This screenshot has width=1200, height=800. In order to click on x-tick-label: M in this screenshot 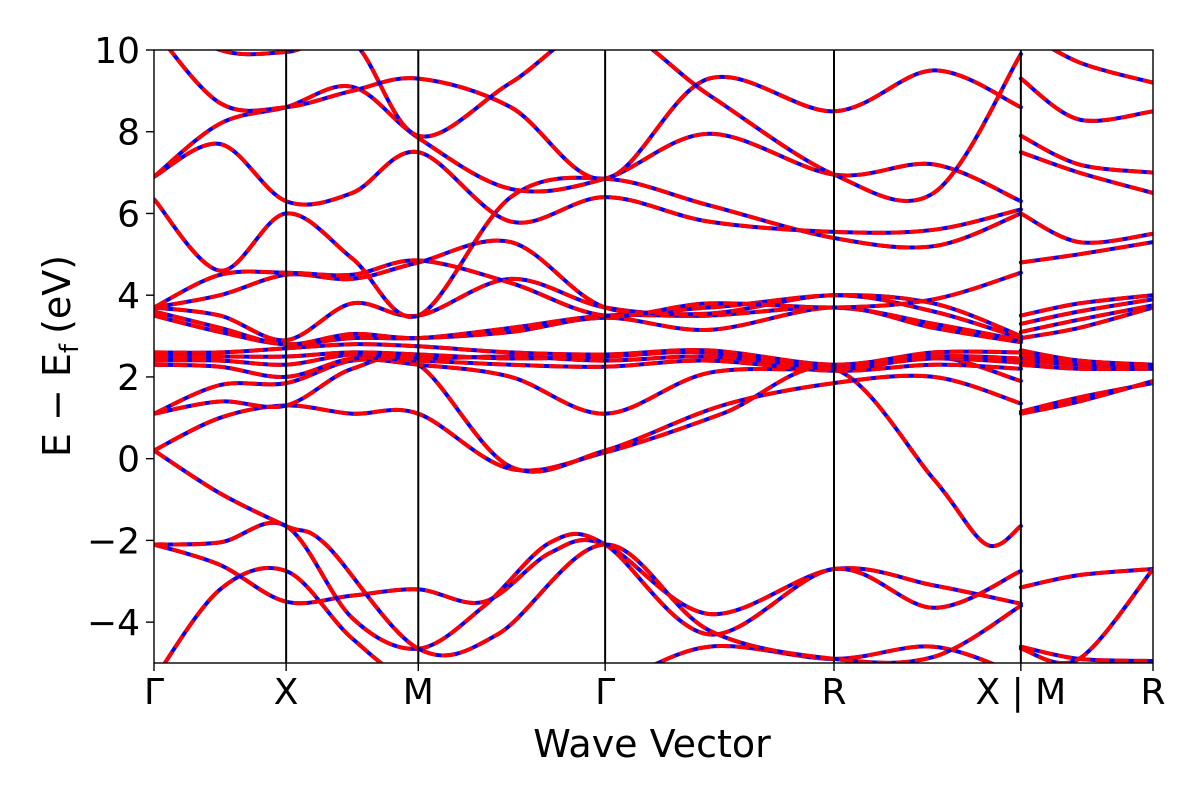, I will do `click(418, 692)`.